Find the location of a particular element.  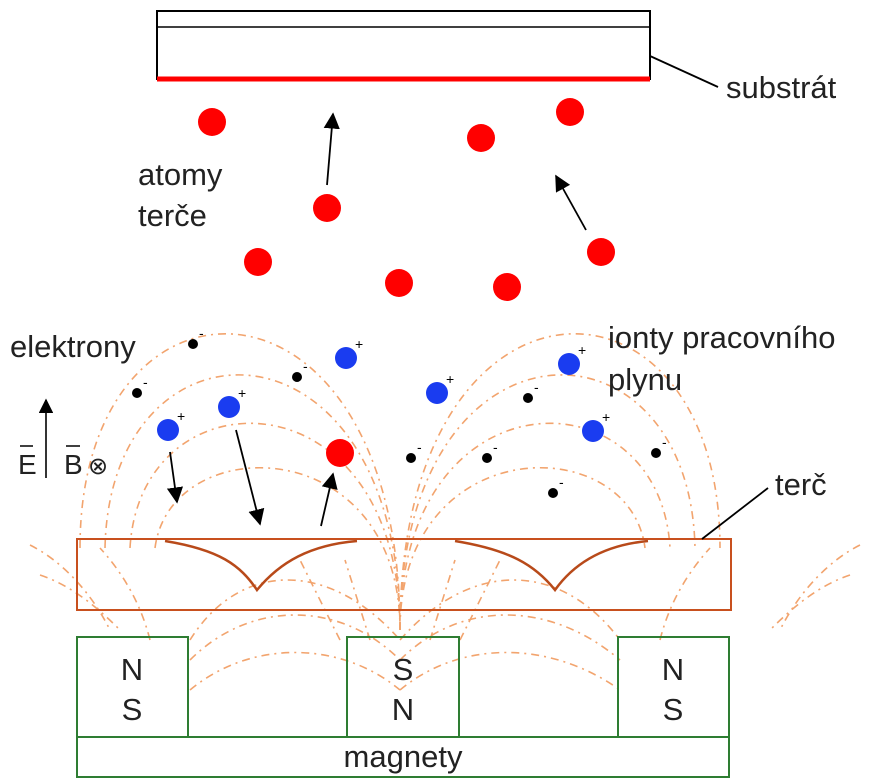

field-lines-inside-target is located at coordinates (405, 619).